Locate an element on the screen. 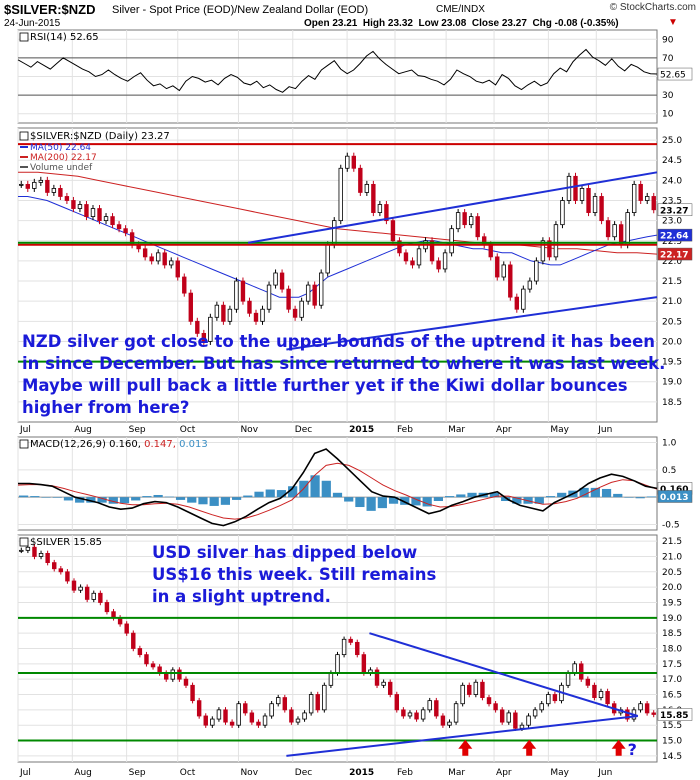 The height and width of the screenshot is (780, 700). usd-y-tick-label: 17.5 is located at coordinates (672, 665).